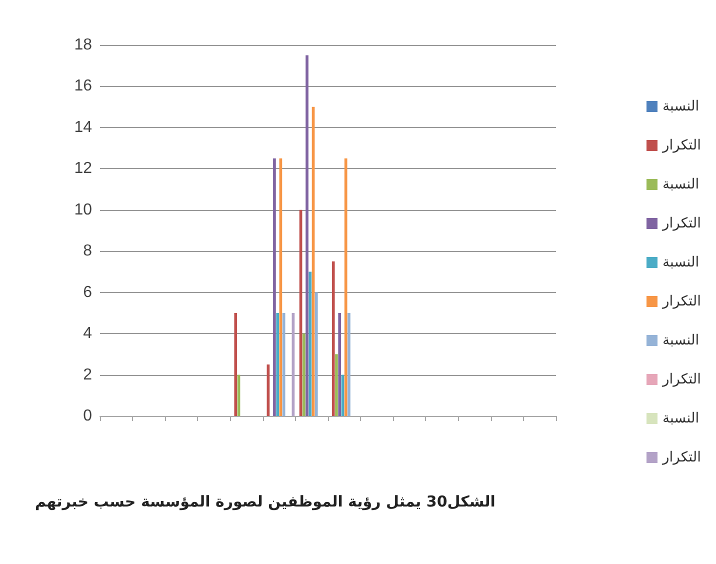 The width and height of the screenshot is (716, 564). Describe the element at coordinates (87, 333) in the screenshot. I see `y-tick-label: 4` at that location.